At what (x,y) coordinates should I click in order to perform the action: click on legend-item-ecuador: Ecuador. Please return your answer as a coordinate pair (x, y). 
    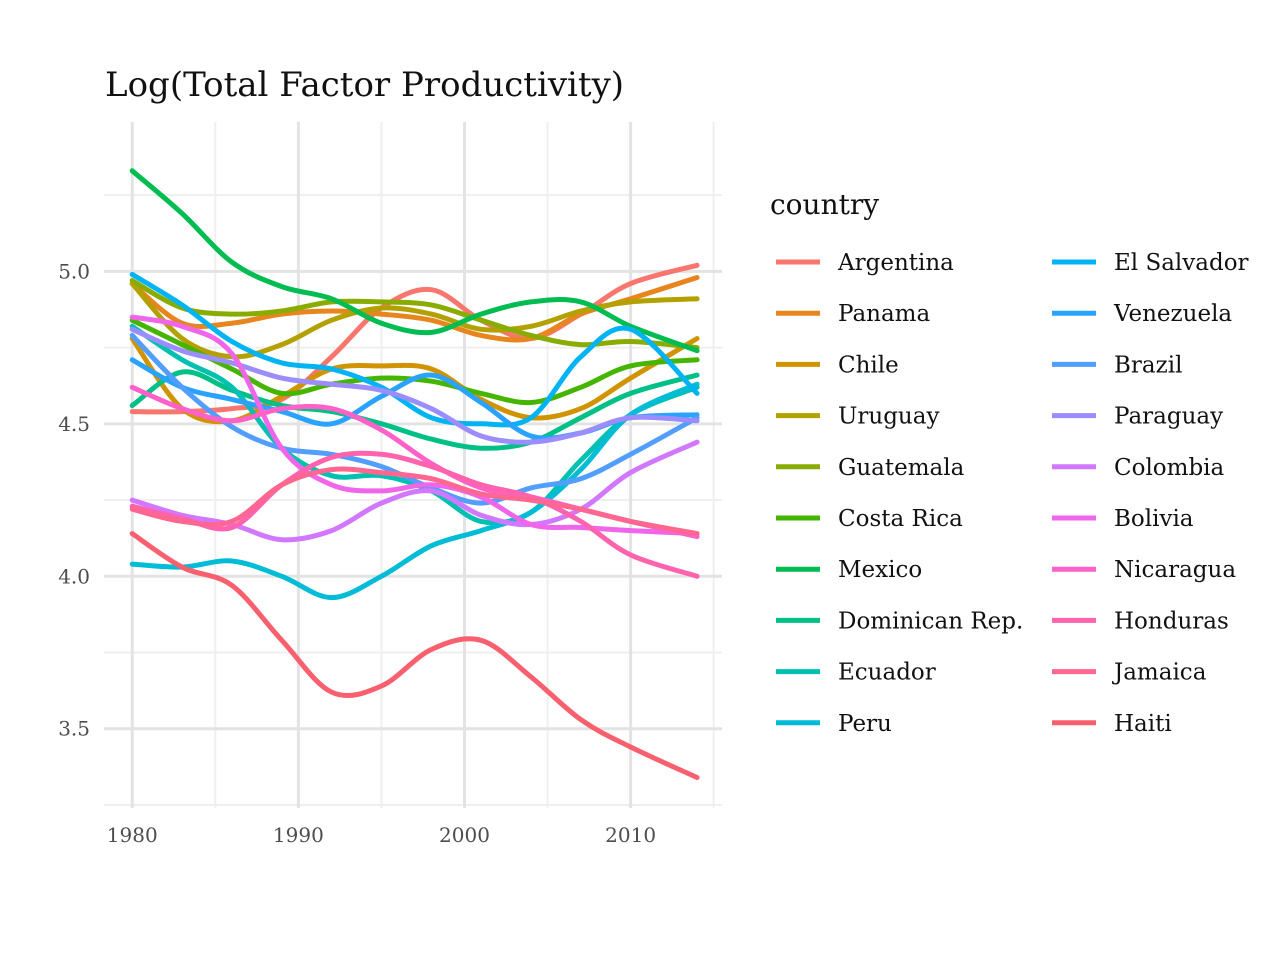
    Looking at the image, I should click on (856, 673).